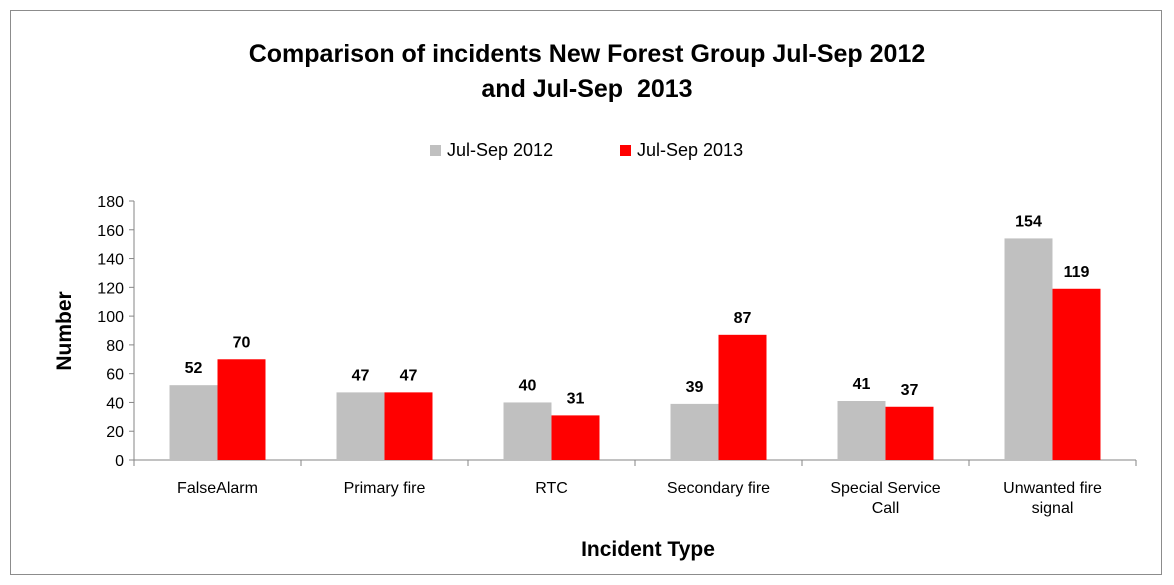  Describe the element at coordinates (110, 202) in the screenshot. I see `y-tick-label: 180` at that location.